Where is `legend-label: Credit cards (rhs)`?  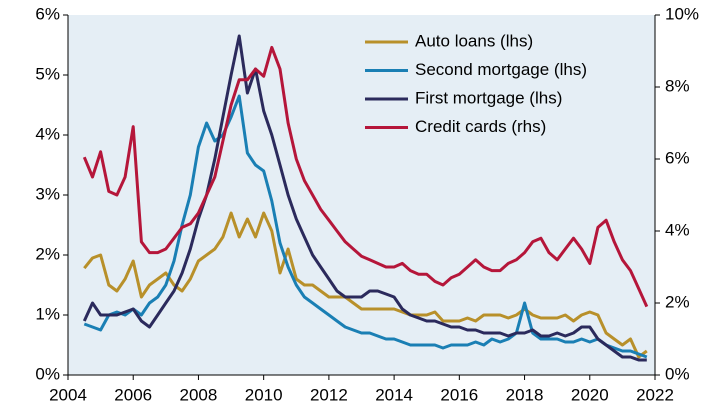
legend-label: Credit cards (rhs) is located at coordinates (480, 126).